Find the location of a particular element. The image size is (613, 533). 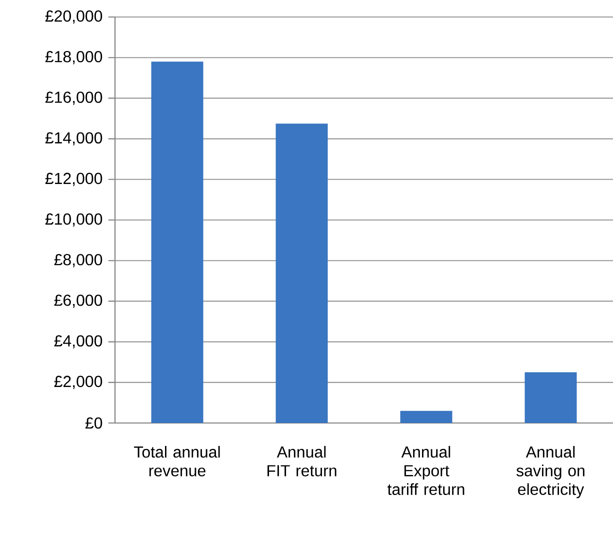

y-tick-label: £14,000 is located at coordinates (73, 139).